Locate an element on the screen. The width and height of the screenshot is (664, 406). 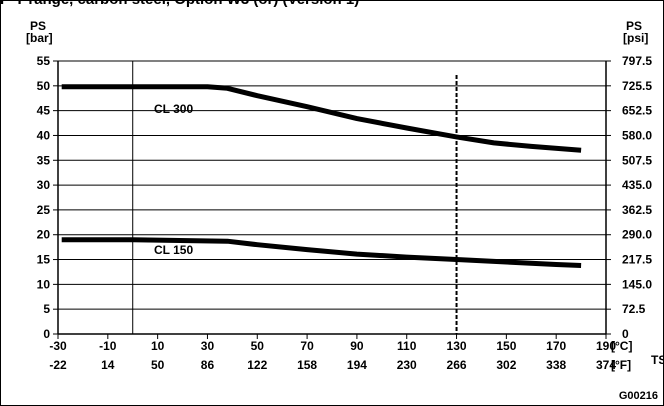
y2-tick-label: 580.0 is located at coordinates (637, 135).